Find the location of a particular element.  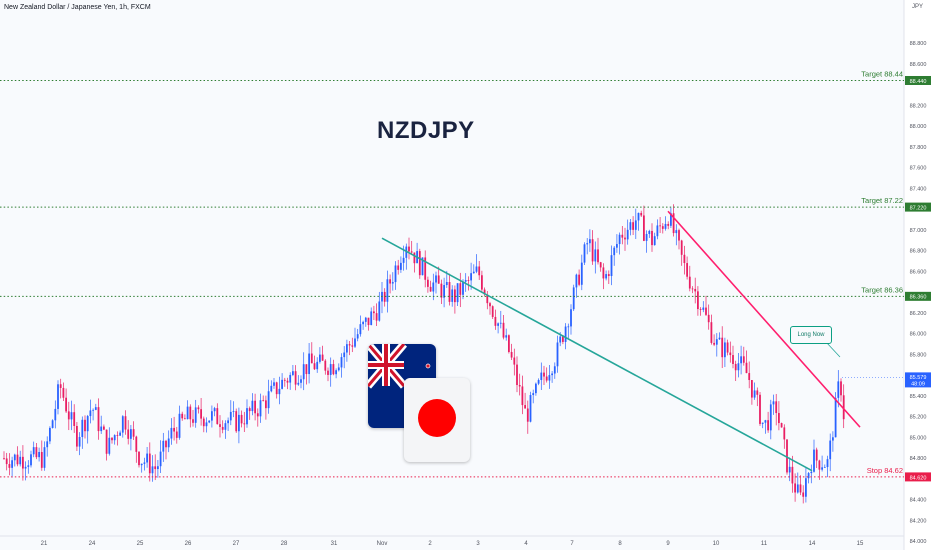

price-tick-label: 88.600 is located at coordinates (918, 65).